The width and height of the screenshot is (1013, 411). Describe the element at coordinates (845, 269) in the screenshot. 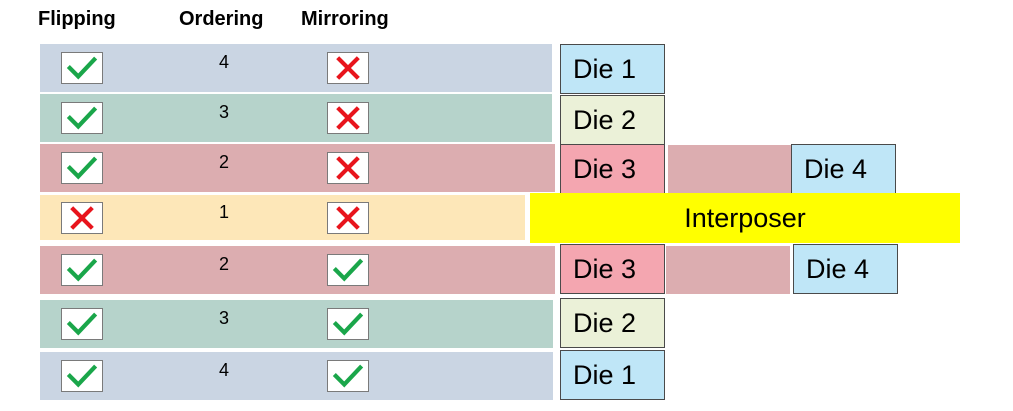

I see `bottom-die-4: Die 4` at that location.